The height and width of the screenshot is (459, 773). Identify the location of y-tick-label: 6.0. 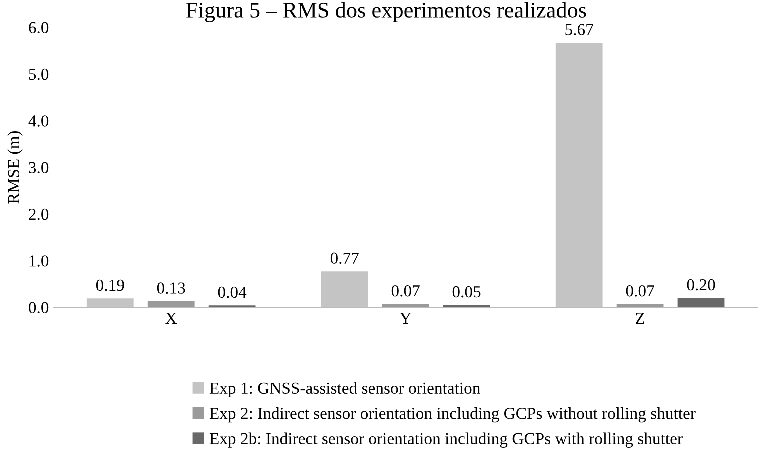
(39, 28).